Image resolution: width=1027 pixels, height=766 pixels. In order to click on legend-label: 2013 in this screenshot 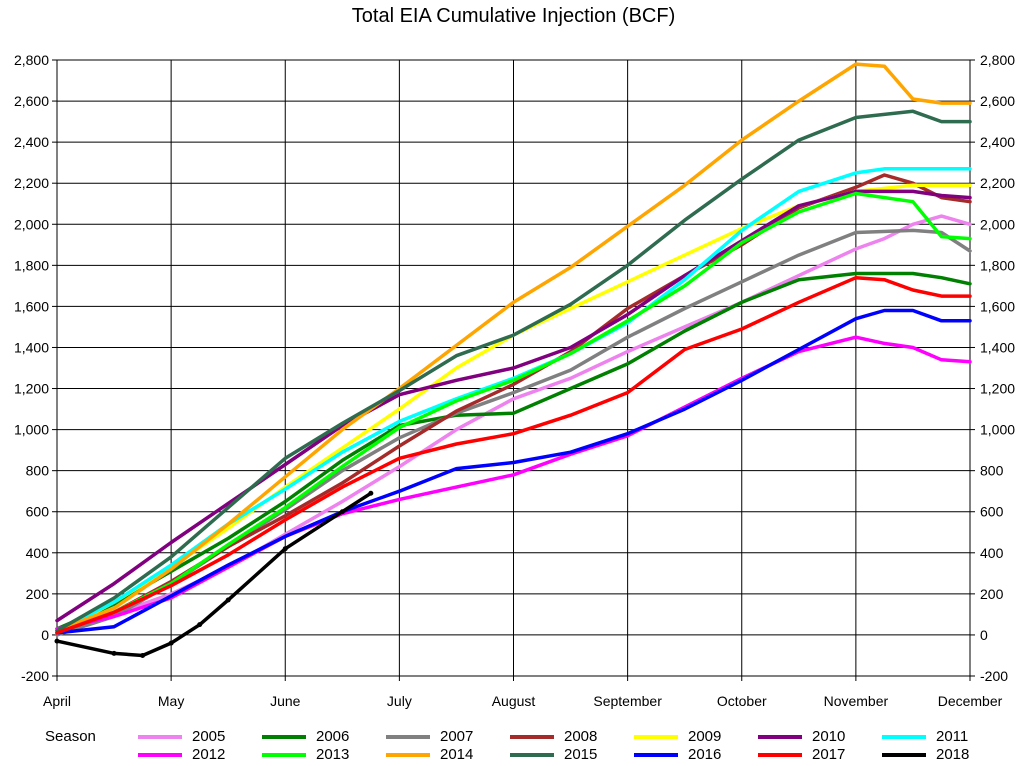, I will do `click(333, 754)`.